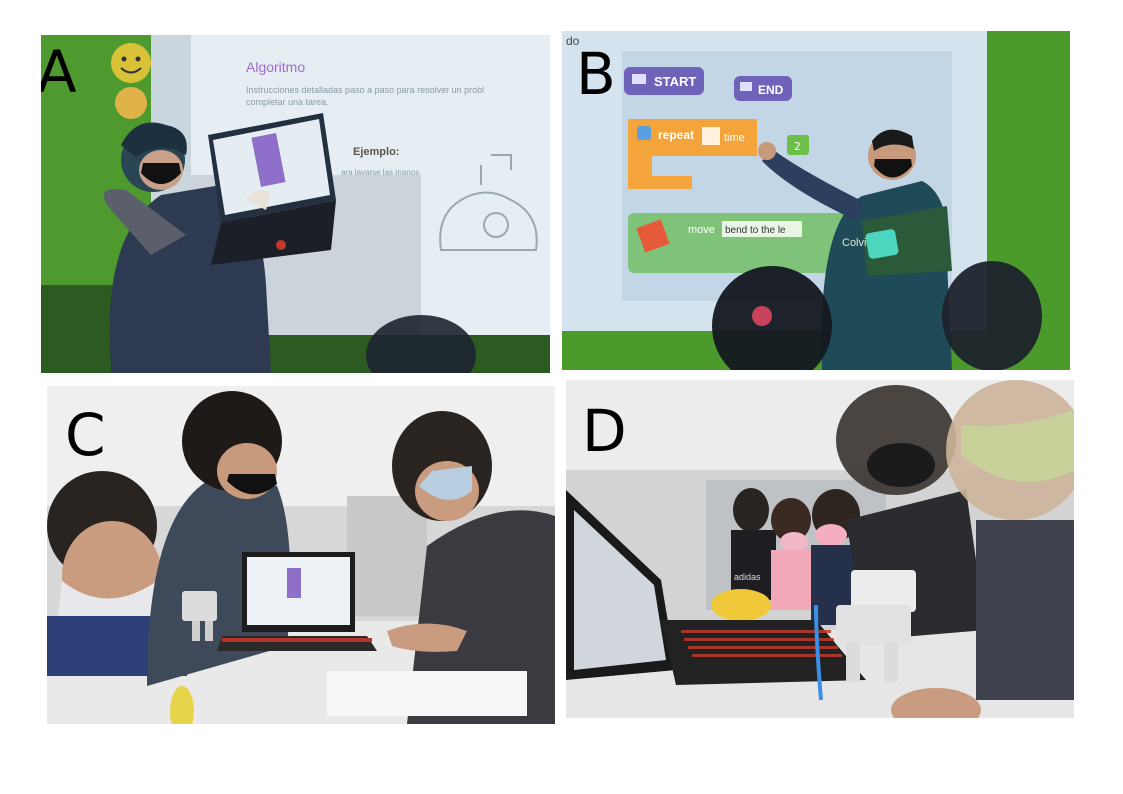  What do you see at coordinates (936, 703) in the screenshot?
I see `hand` at bounding box center [936, 703].